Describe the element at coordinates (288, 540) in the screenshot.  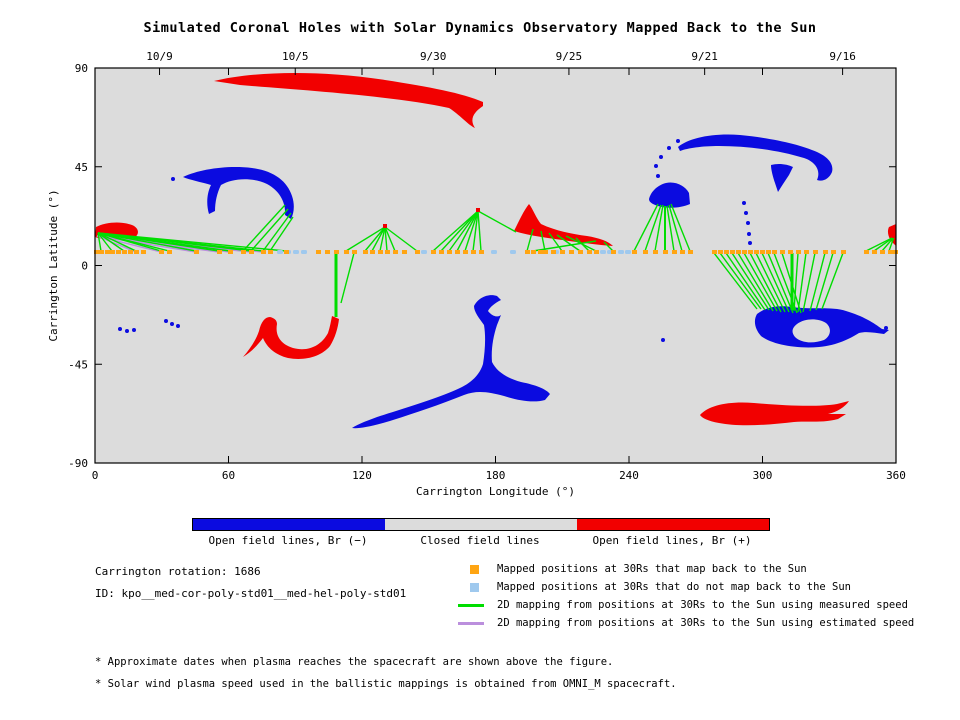
I see `colorbar-label-neg: Open field lines, Br (−)` at that location.